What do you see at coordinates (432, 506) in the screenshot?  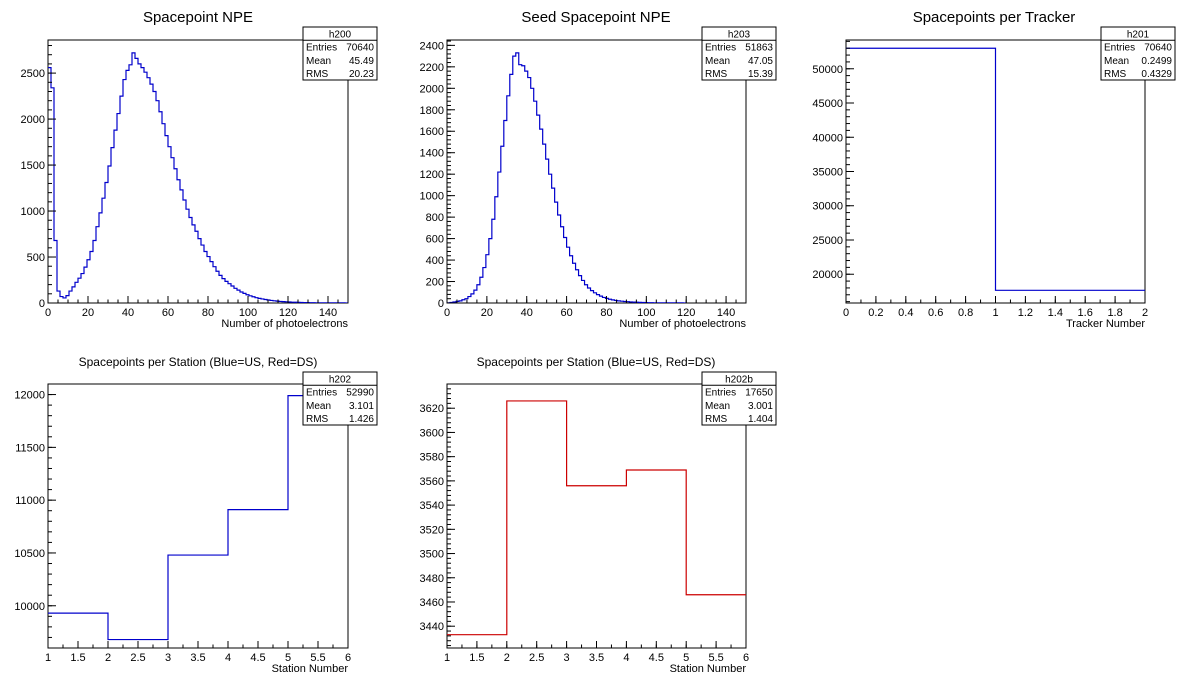 I see `y-tick-label: 3540` at bounding box center [432, 506].